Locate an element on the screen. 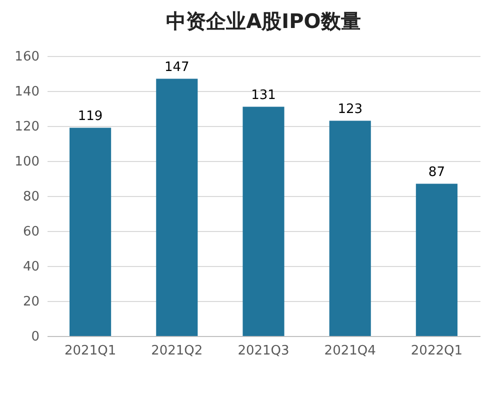 Image resolution: width=500 pixels, height=393 pixels. x-tick-label: 2021Q1 is located at coordinates (90, 351).